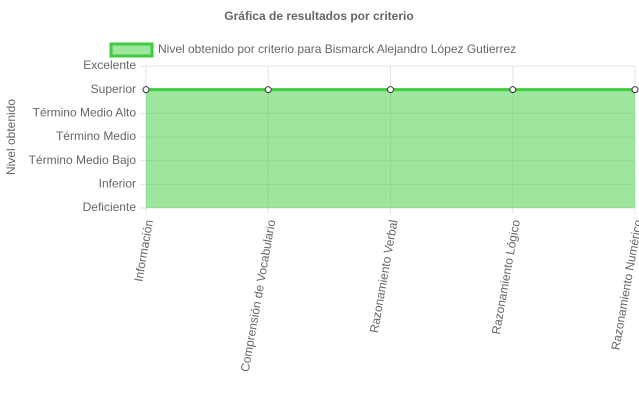  What do you see at coordinates (318, 16) in the screenshot?
I see `chart-title: Gráfica de resultados por criterio` at bounding box center [318, 16].